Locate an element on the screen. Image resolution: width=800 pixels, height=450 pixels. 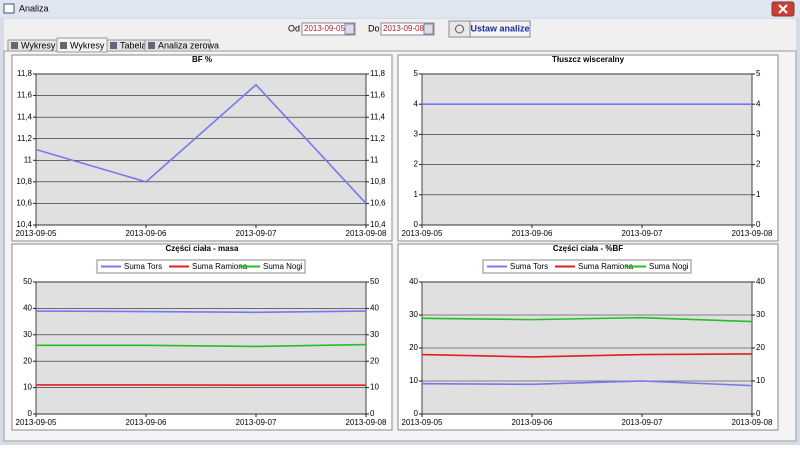
tab-label: Wykresy II is located at coordinates (91, 45).